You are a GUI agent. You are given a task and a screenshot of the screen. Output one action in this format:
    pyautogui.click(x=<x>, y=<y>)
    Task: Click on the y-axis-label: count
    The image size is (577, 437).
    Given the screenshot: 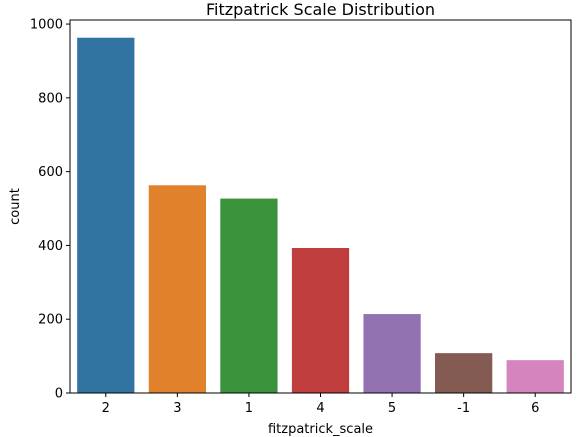 What is the action you would take?
    pyautogui.click(x=15, y=206)
    